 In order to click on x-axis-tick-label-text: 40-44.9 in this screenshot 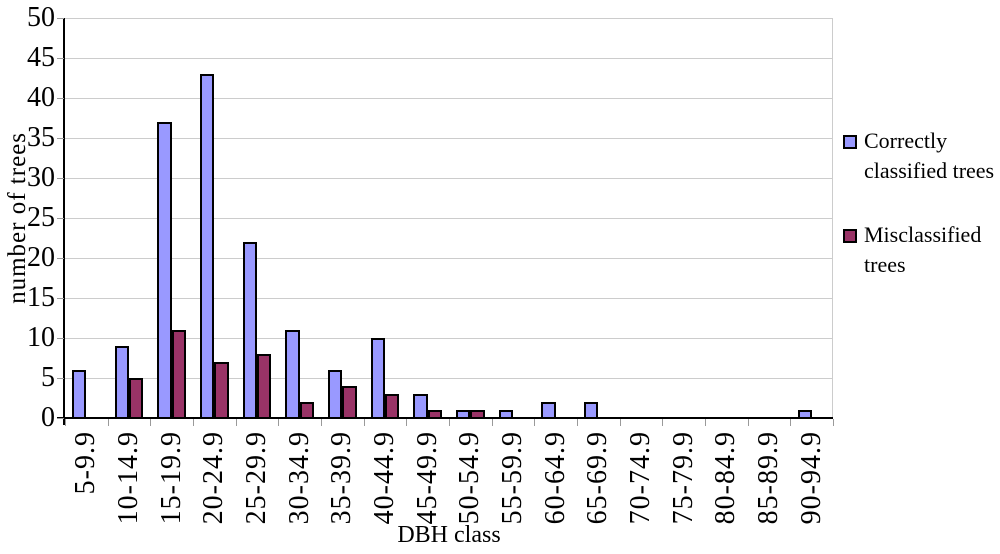, I will do `click(384, 478)`.